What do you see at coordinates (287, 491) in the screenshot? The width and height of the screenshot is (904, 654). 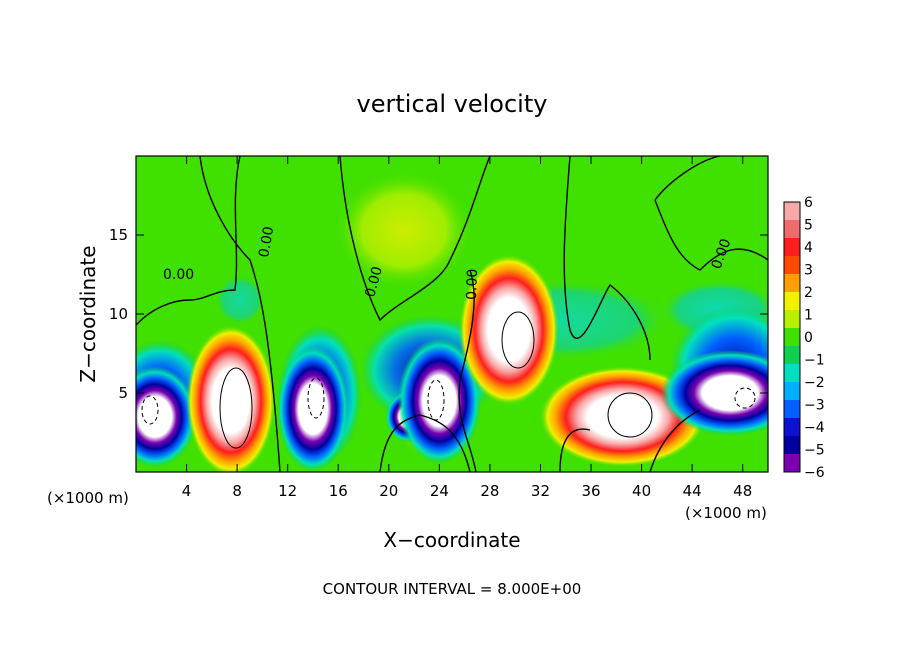 I see `x-tick-label: 12` at bounding box center [287, 491].